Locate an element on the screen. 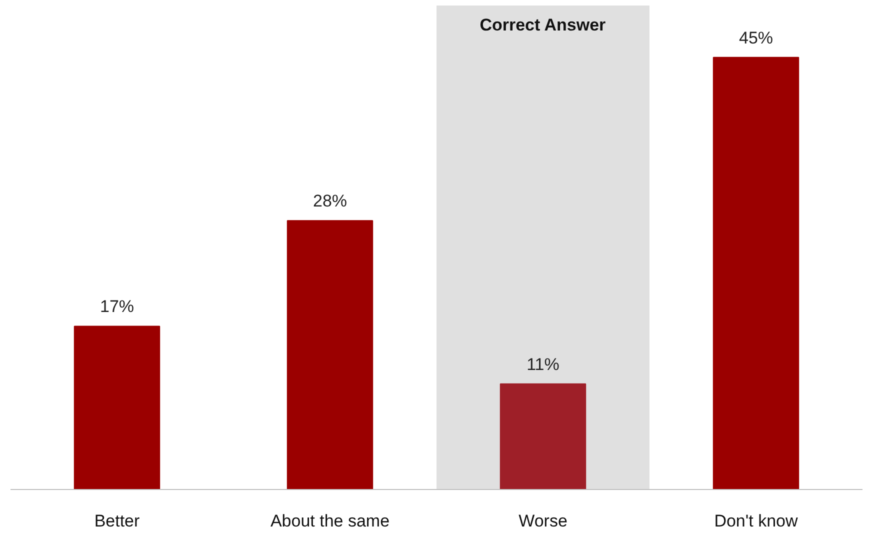  data-label: 45% is located at coordinates (756, 38).